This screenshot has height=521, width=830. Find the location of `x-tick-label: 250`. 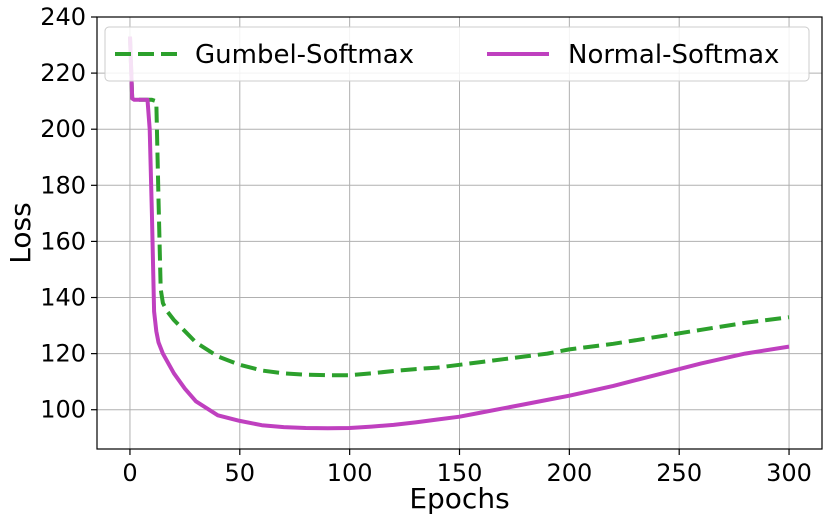

x-tick-label: 250 is located at coordinates (679, 473).